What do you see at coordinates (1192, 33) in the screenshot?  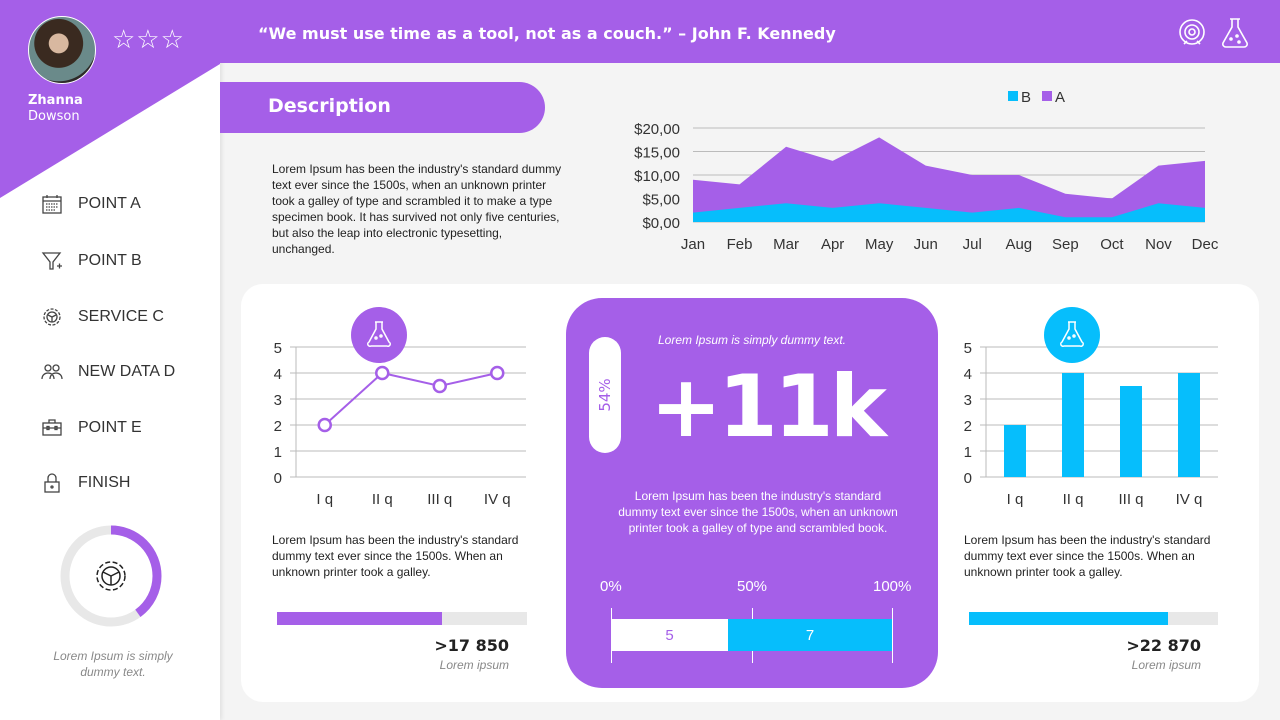 I see `target-icon` at bounding box center [1192, 33].